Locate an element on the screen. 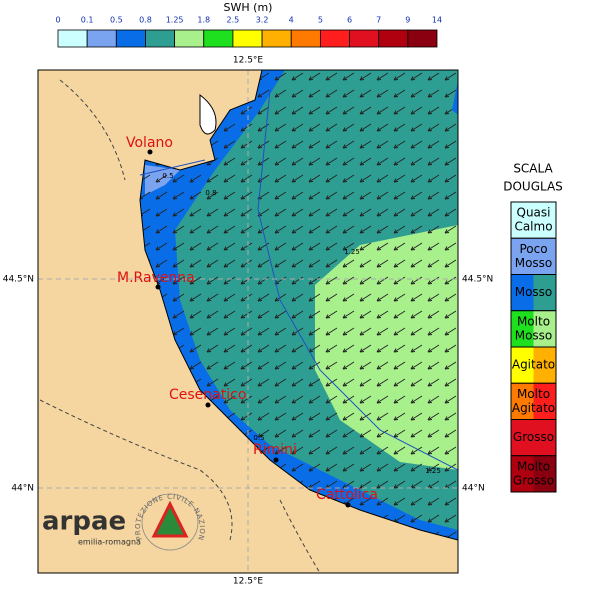  scale-label: Calmo is located at coordinates (533, 227).